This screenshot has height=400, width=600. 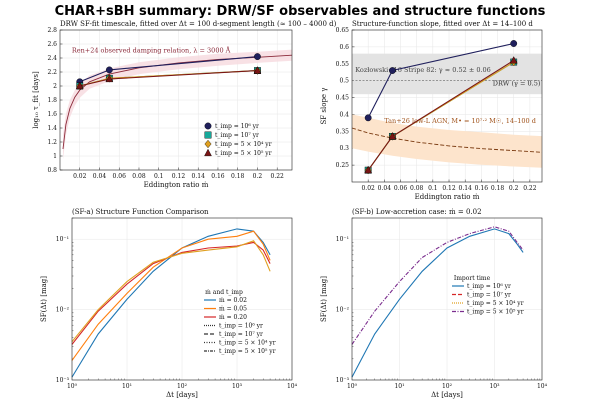 What do you see at coordinates (233, 300) in the screenshot?
I see `legend-entry: ṁ = 0.02` at bounding box center [233, 300].